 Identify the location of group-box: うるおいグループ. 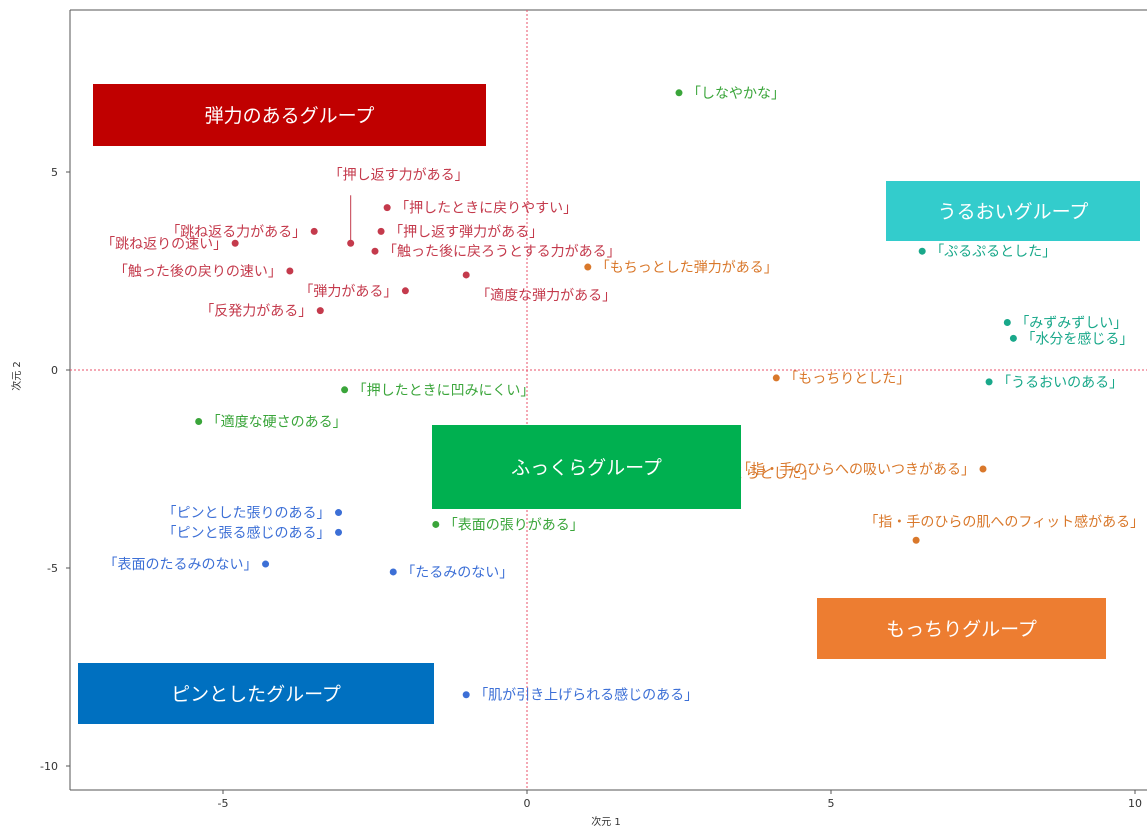
(1013, 211).